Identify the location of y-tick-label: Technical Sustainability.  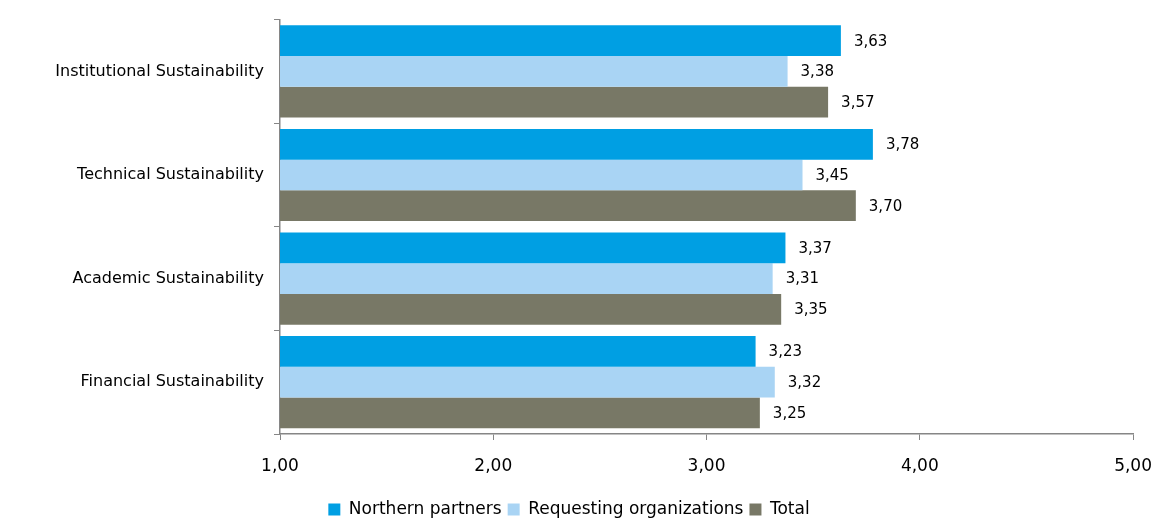
(170, 174).